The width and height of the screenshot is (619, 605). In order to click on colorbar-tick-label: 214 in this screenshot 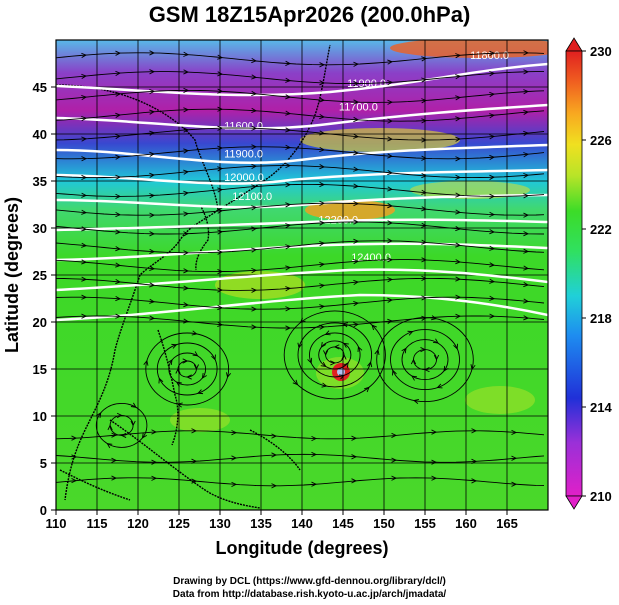, I will do `click(601, 407)`.